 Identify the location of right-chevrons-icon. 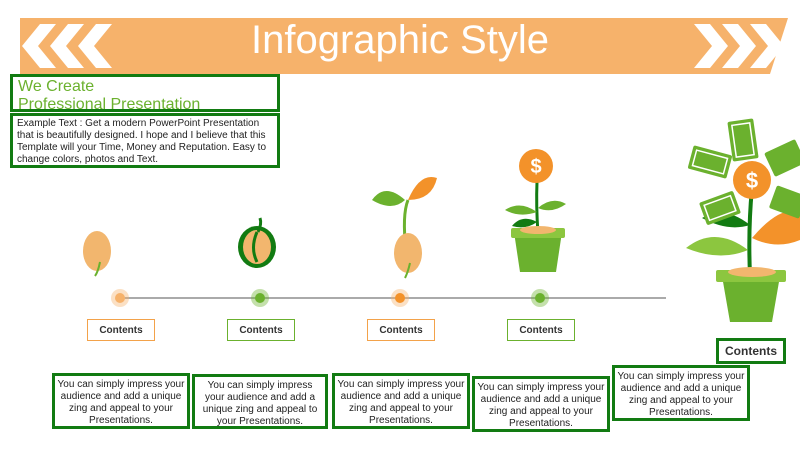
(739, 46).